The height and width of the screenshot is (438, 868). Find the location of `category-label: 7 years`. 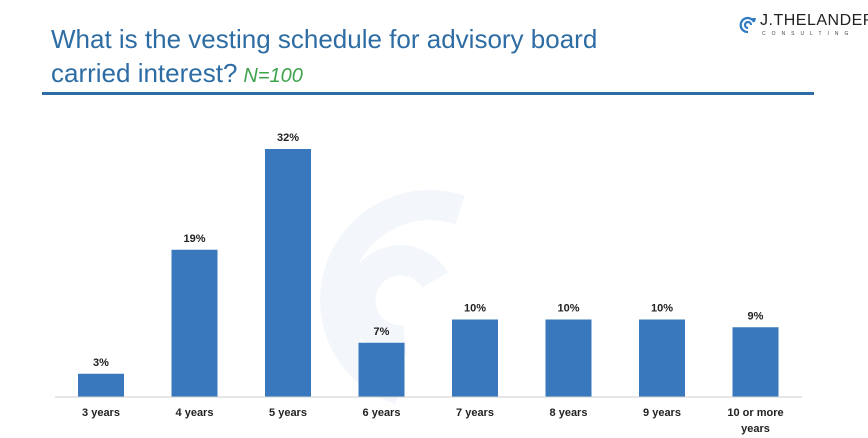

category-label: 7 years is located at coordinates (475, 413).